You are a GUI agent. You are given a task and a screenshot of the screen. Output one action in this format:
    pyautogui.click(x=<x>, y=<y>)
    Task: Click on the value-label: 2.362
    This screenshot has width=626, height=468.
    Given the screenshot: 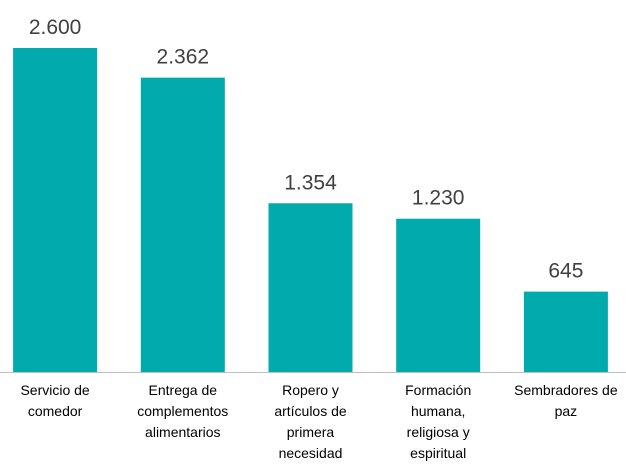 What is the action you would take?
    pyautogui.click(x=183, y=57)
    